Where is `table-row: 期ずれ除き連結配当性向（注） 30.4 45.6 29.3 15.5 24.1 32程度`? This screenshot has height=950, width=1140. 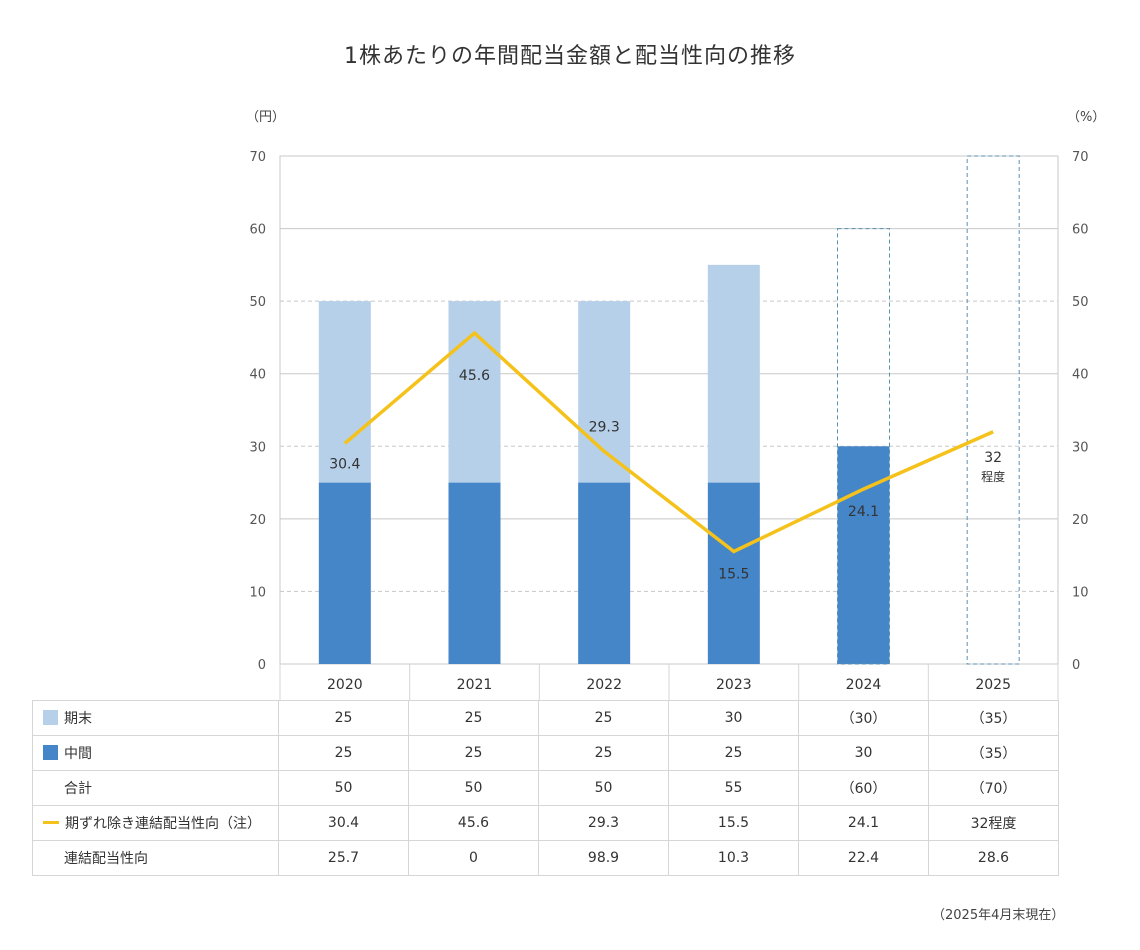
table-row: 期ずれ除き連結配当性向（注） 30.4 45.6 29.3 15.5 24.1 32程度 is located at coordinates (545, 823).